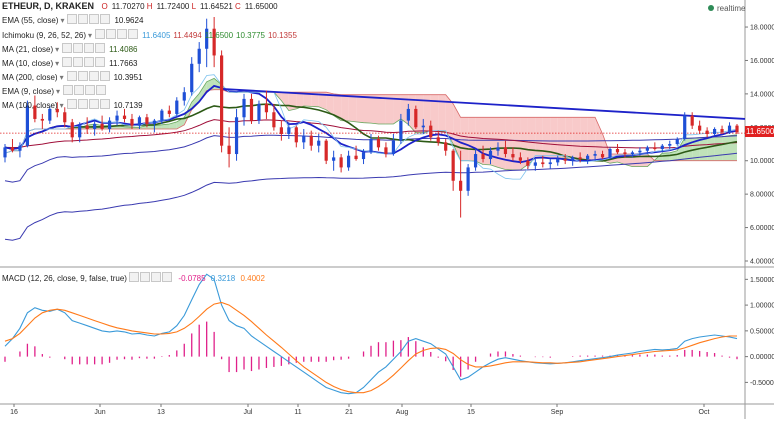  Describe the element at coordinates (30, 105) in the screenshot. I see `indicator-label: MA (100, close)` at that location.